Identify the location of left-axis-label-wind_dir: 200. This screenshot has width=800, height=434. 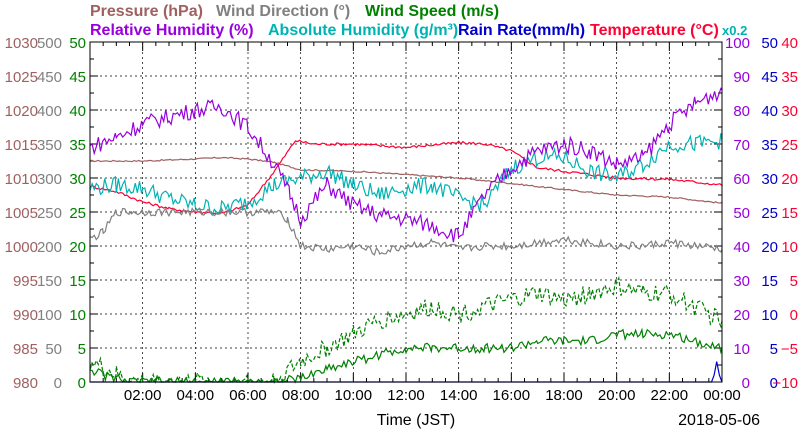
(49, 247).